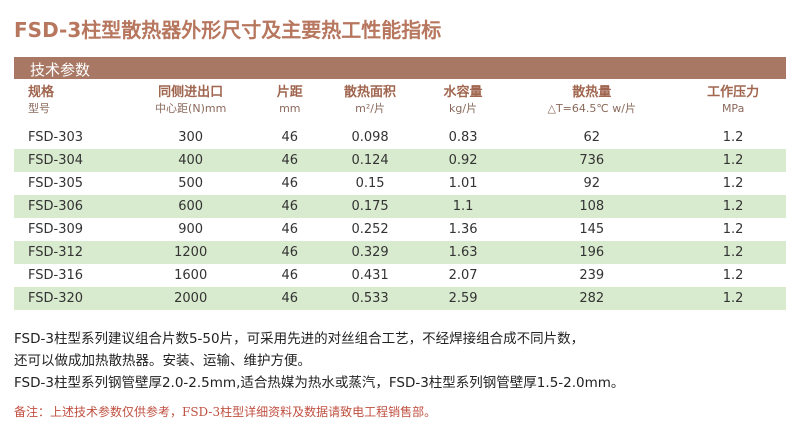 The image size is (800, 430). What do you see at coordinates (592, 298) in the screenshot?
I see `table-cell: 282` at bounding box center [592, 298].